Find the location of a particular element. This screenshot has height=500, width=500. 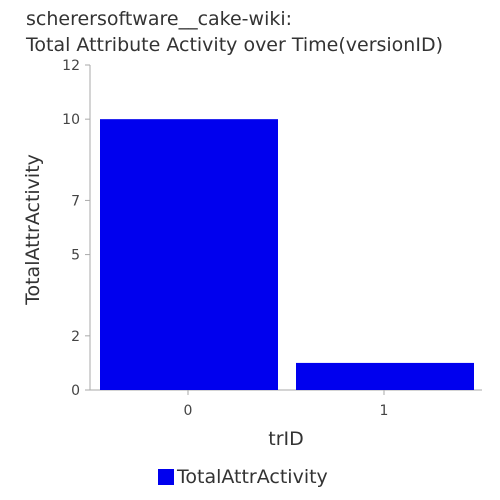

legend-swatch is located at coordinates (166, 477).